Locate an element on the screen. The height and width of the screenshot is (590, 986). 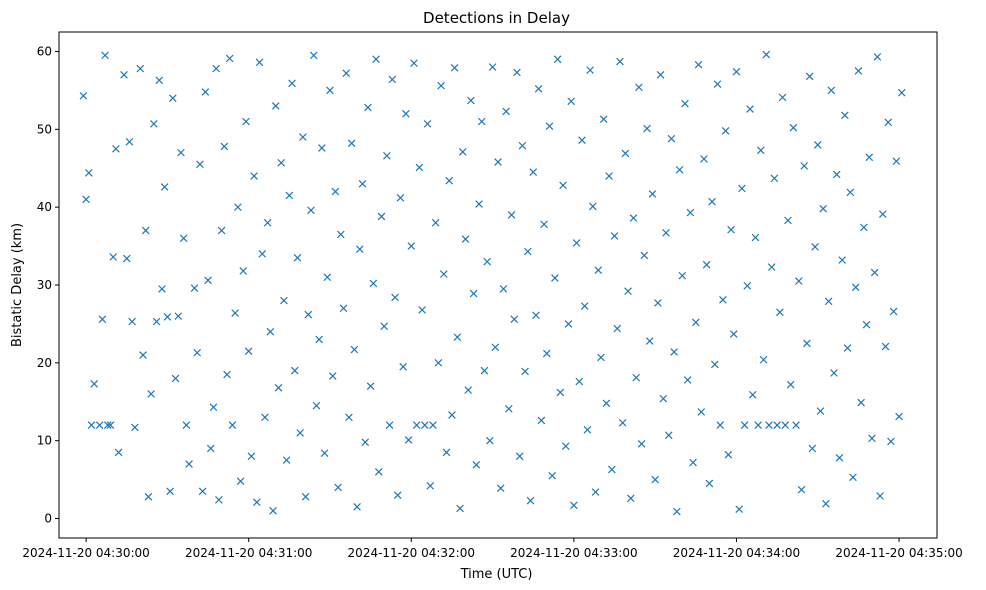
x-tick-label: 2024-11-20 04:34:00 is located at coordinates (736, 553).